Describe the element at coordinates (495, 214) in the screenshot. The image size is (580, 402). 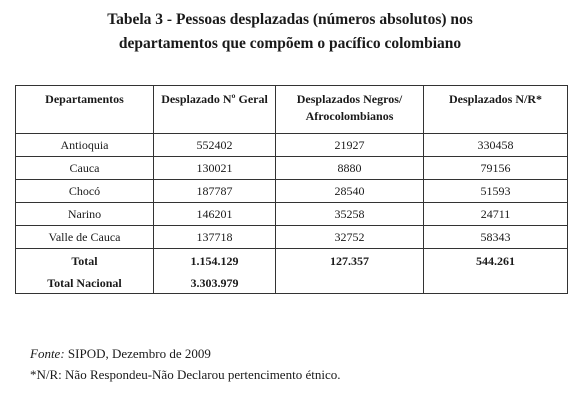
I see `cell-nr: 24711` at that location.